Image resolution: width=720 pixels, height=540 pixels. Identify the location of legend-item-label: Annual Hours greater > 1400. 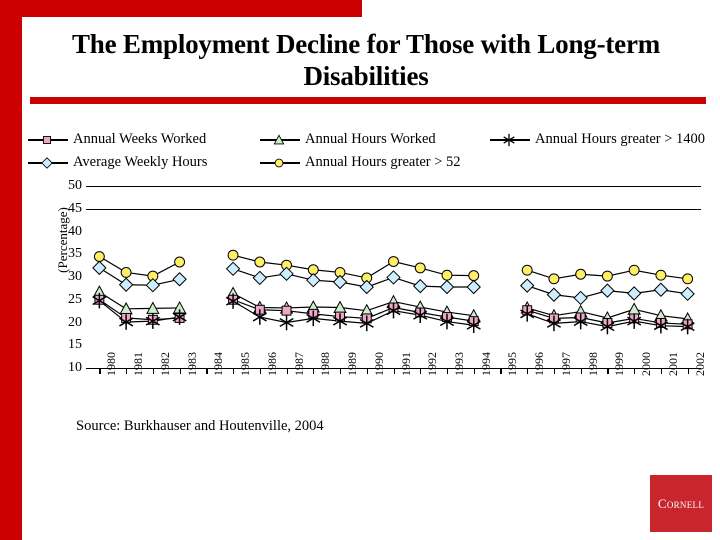
(620, 139).